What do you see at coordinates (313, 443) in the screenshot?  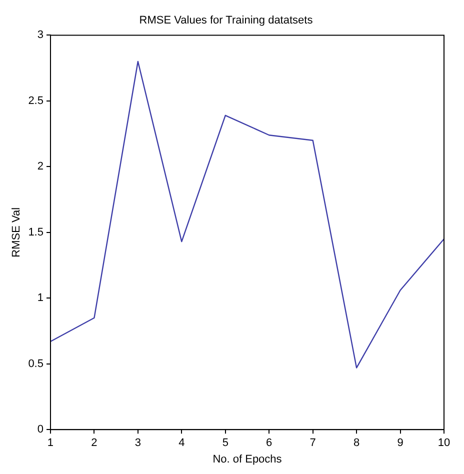 I see `x-tick-label: 7` at bounding box center [313, 443].